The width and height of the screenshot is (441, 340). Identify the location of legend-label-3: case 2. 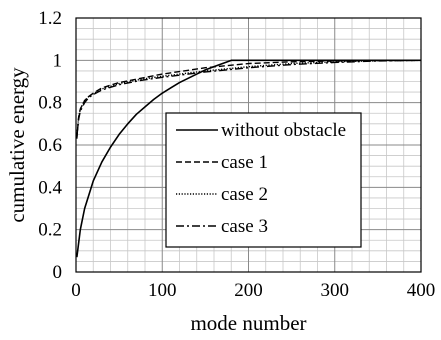
(244, 194).